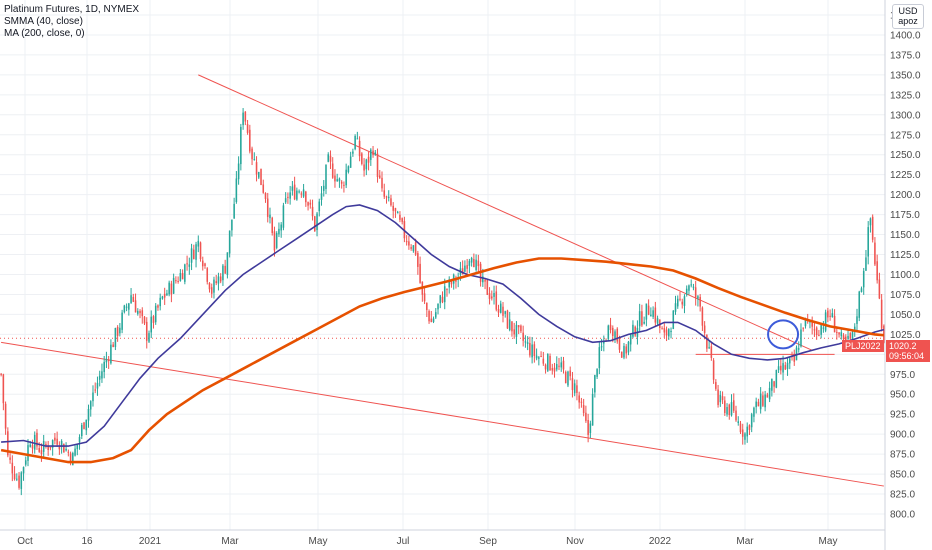  I want to click on time-tick-label: May, so click(828, 541).